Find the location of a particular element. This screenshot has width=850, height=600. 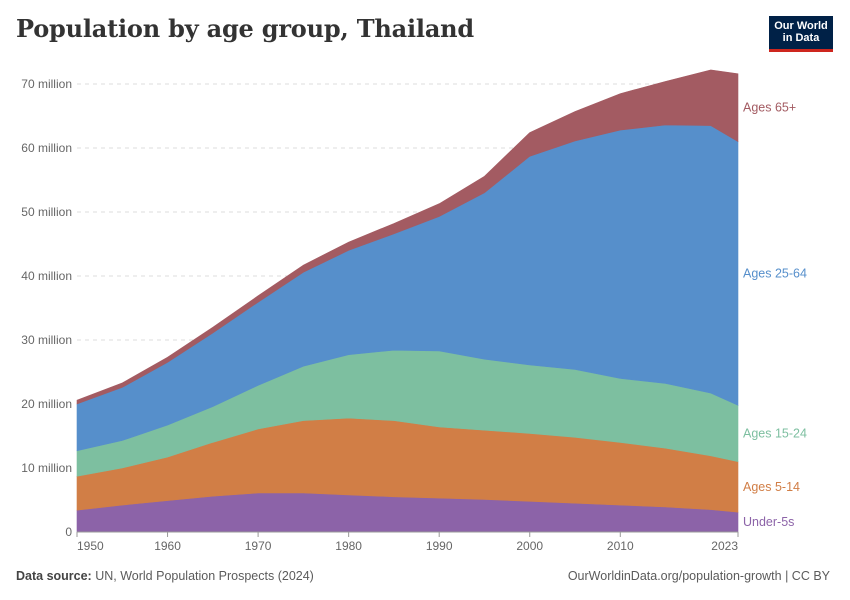

x-tick-label: 1960 is located at coordinates (167, 546).